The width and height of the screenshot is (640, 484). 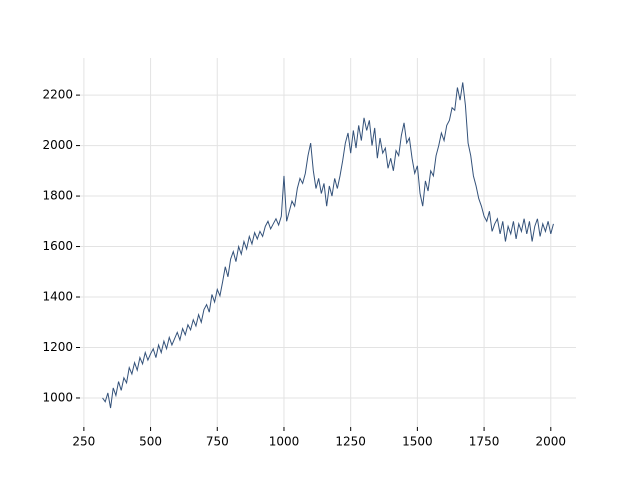 What do you see at coordinates (57, 246) in the screenshot?
I see `y-tick-label: 1600` at bounding box center [57, 246].